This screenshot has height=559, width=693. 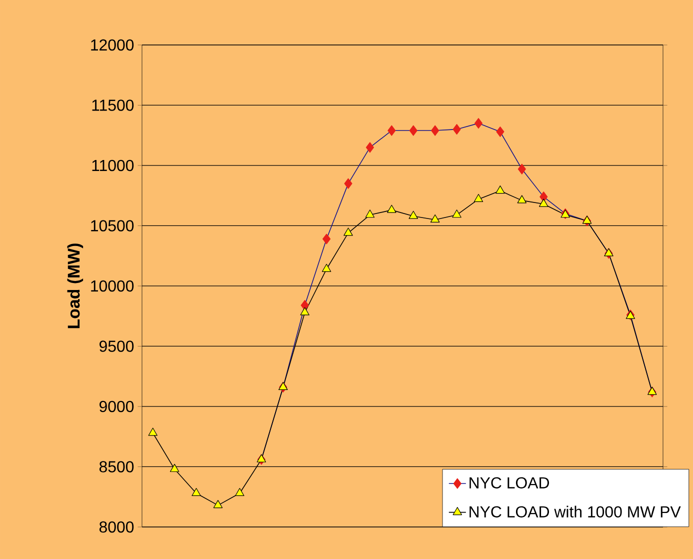 What do you see at coordinates (575, 512) in the screenshot?
I see `legend-label: NYC LOAD with 1000 MW PV` at bounding box center [575, 512].